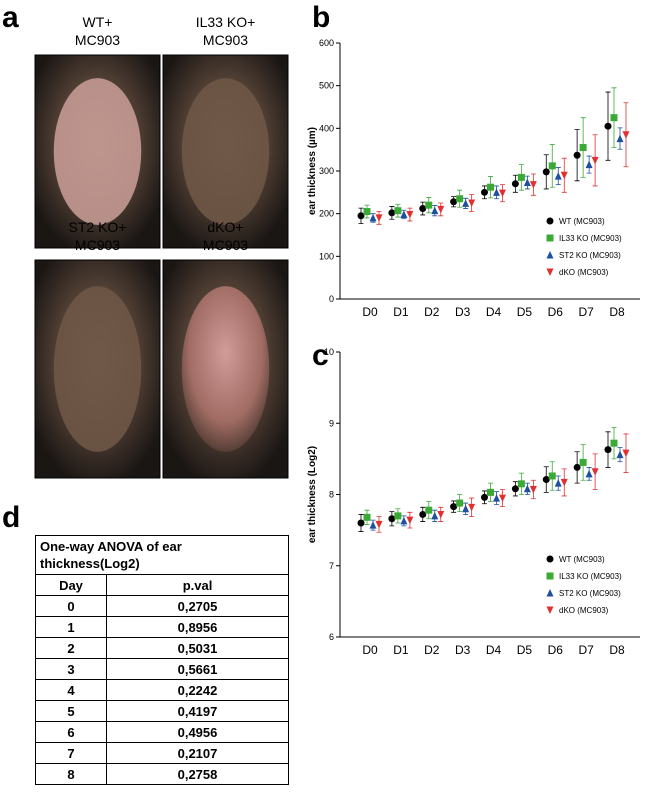  I want to click on photo-caption: dKO+, so click(225, 227).